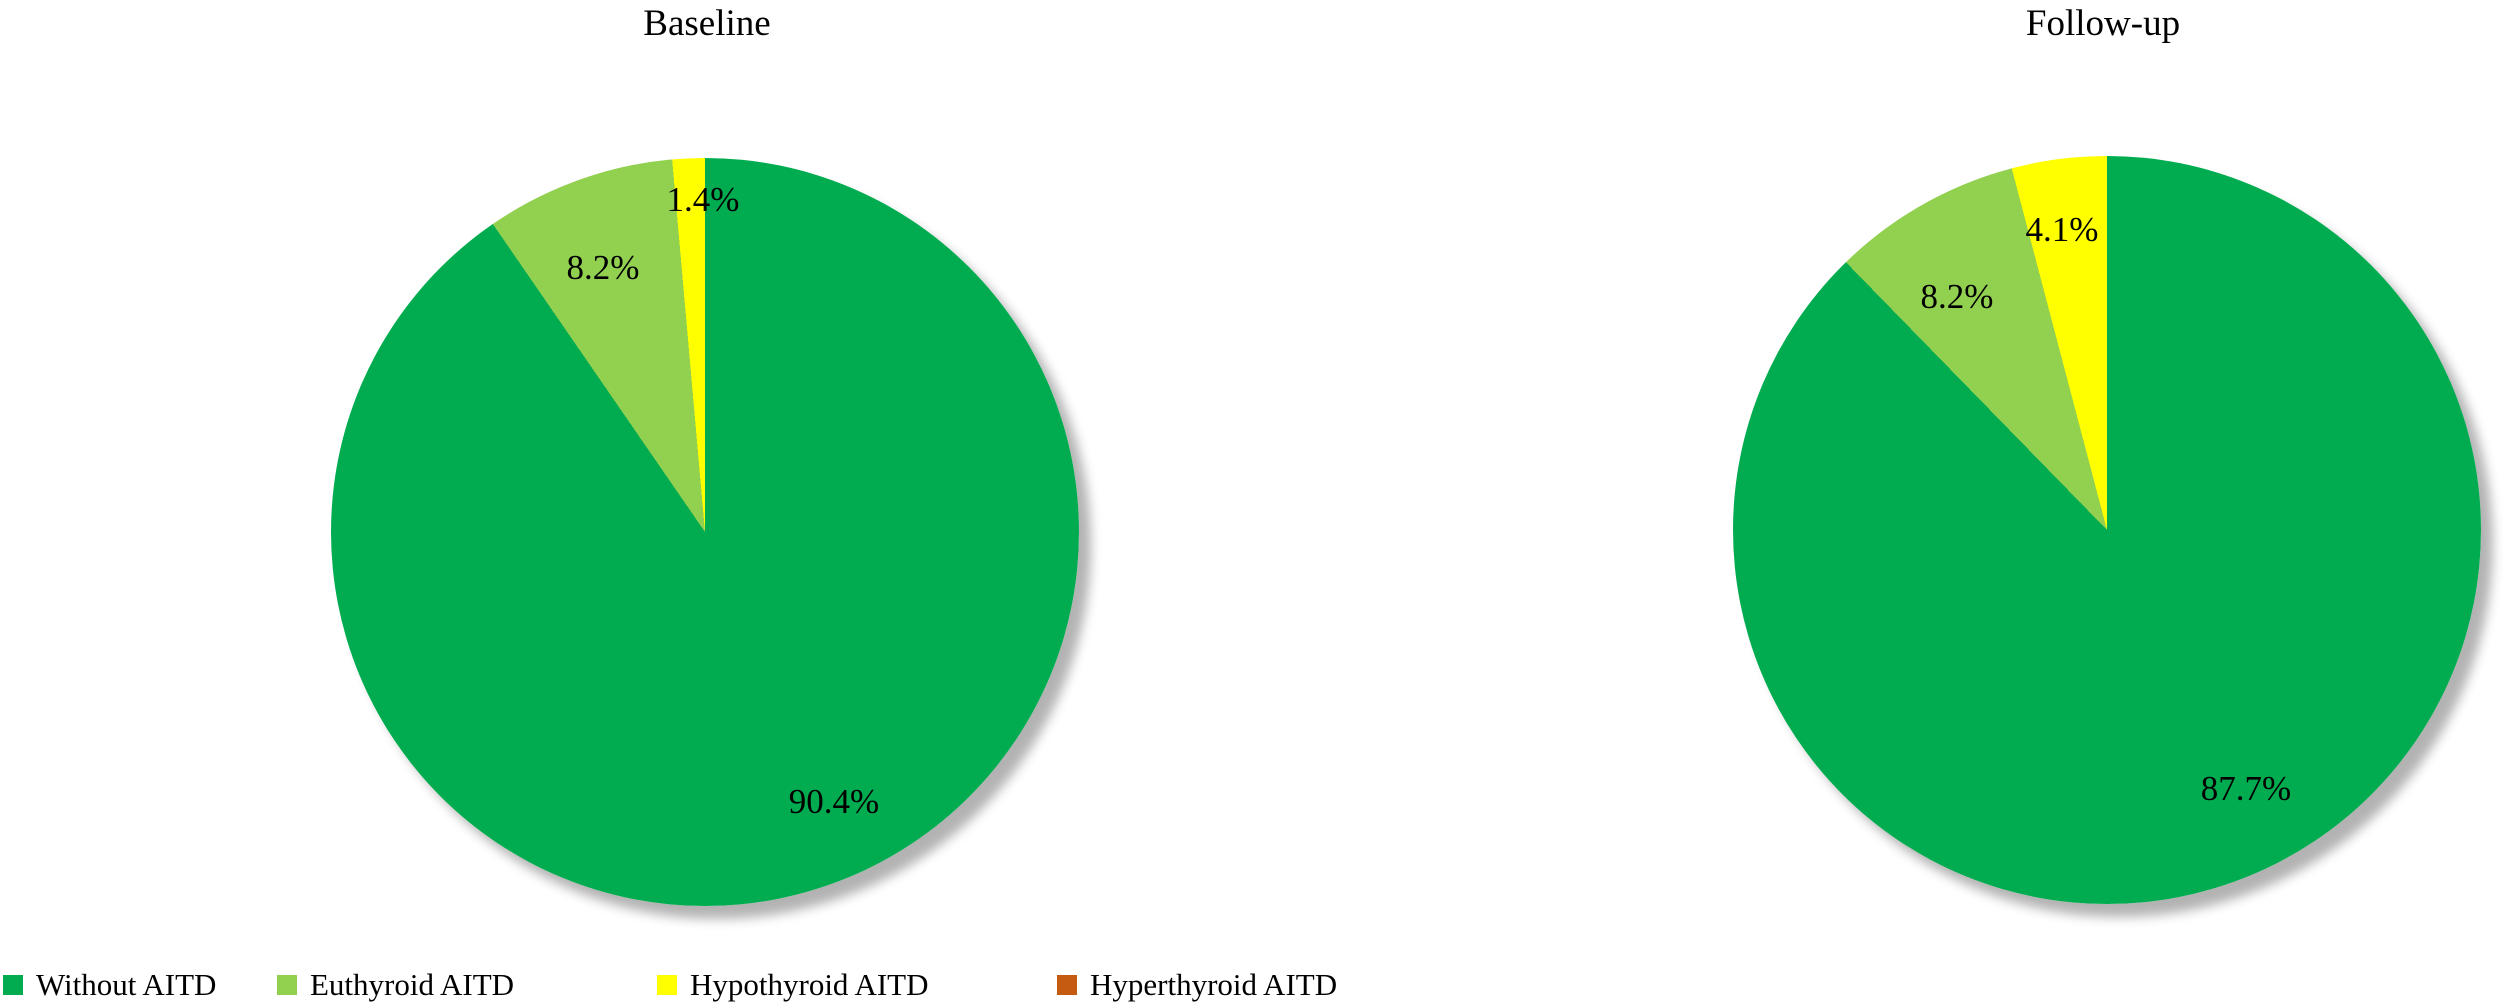 The height and width of the screenshot is (1008, 2508). What do you see at coordinates (2103, 23) in the screenshot?
I see `chart-title-followup: Follow-up` at bounding box center [2103, 23].